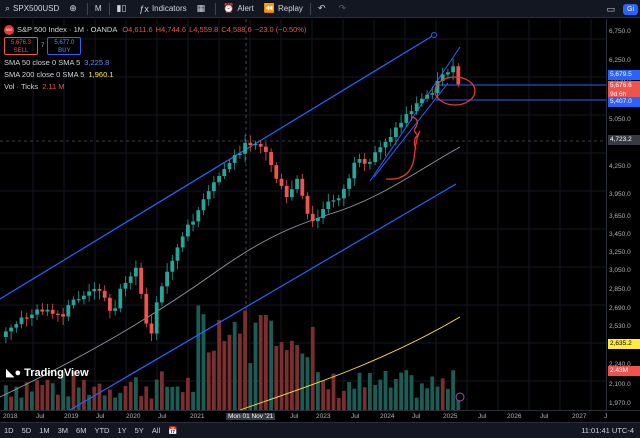 The width and height of the screenshot is (640, 438). What do you see at coordinates (44, 74) in the screenshot?
I see `sma200-label: SMA 200 close 0 SMA 5` at bounding box center [44, 74].